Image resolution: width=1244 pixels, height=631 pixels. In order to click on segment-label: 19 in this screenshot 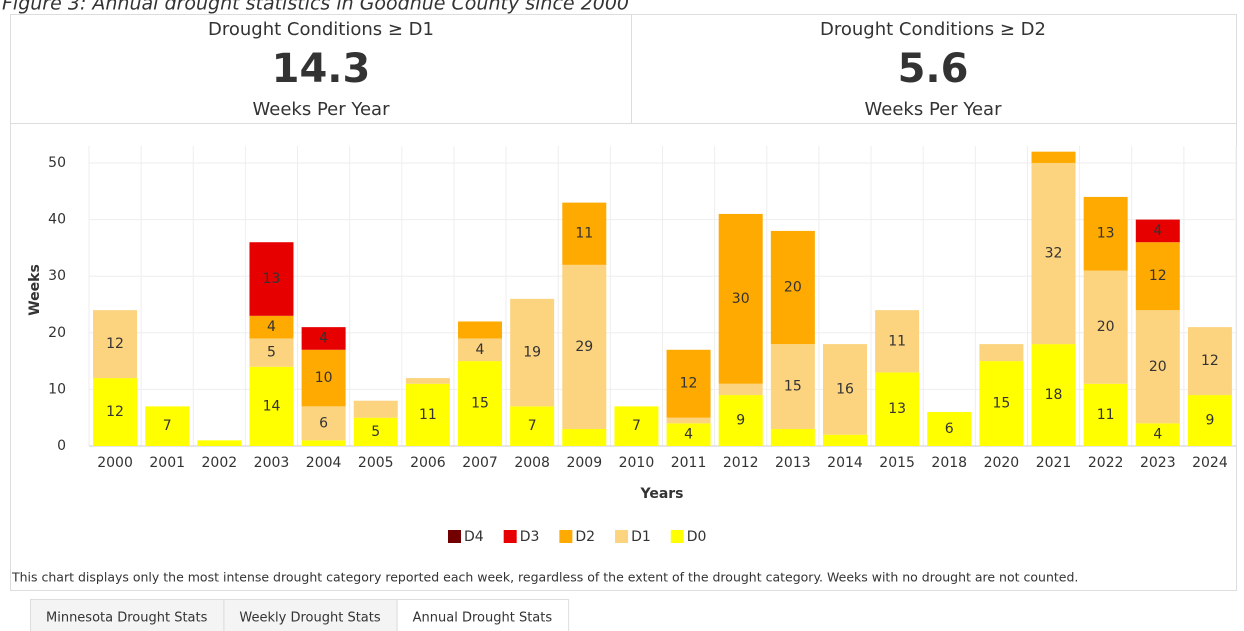, I will do `click(532, 353)`.